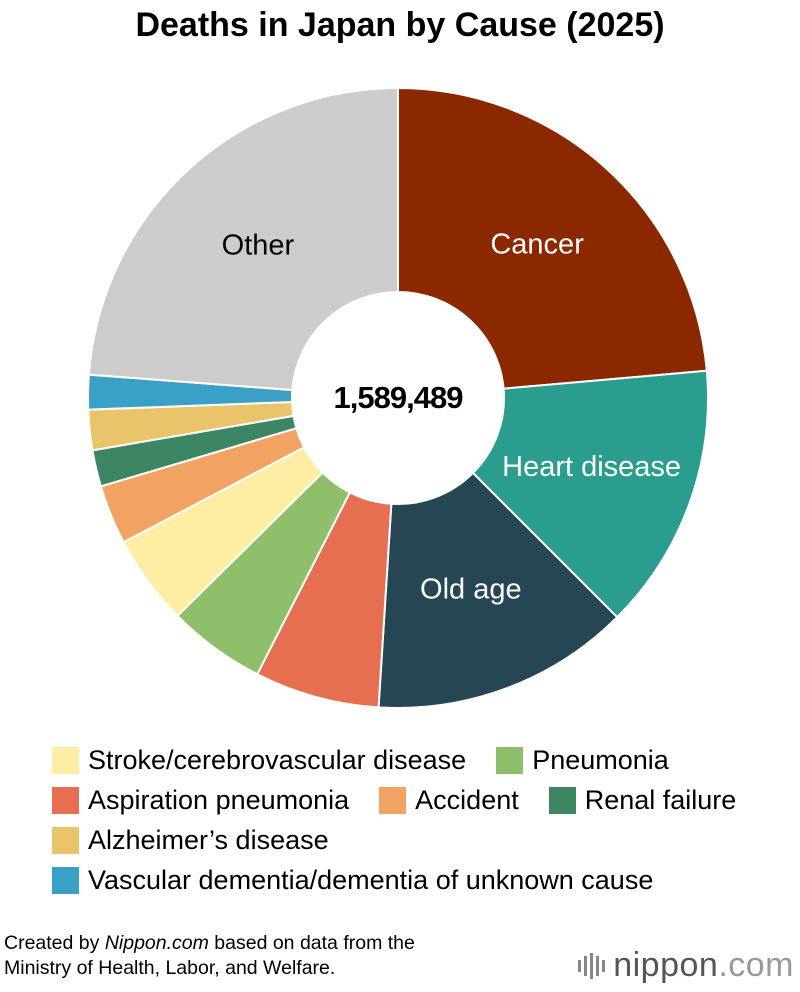 The image size is (800, 992). I want to click on slice-label: Cancer, so click(537, 245).